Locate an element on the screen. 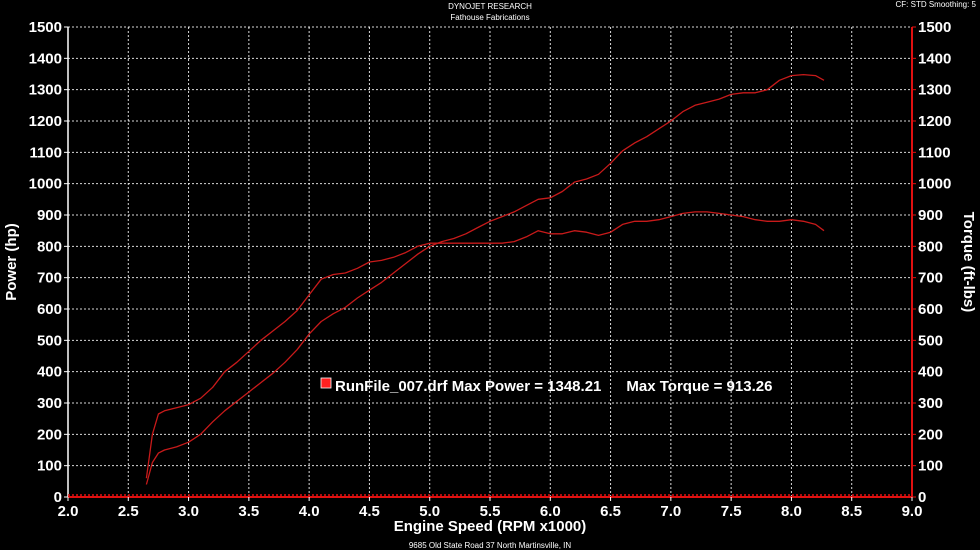 Image resolution: width=980 pixels, height=550 pixels. y-tick-label-right: 800 is located at coordinates (930, 246).